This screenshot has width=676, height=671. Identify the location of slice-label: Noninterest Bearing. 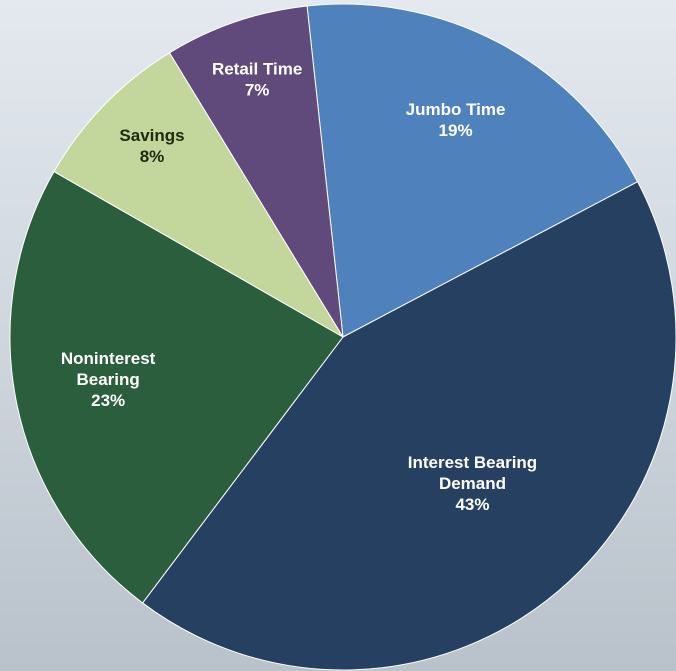
(108, 369).